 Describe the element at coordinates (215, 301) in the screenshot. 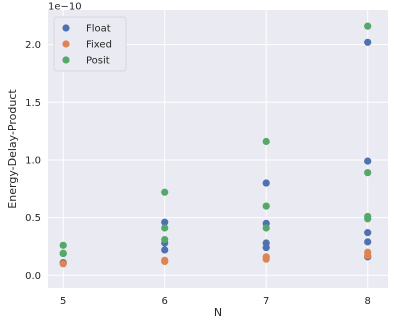

I see `x-tick-labels: 5 6 7 8` at that location.